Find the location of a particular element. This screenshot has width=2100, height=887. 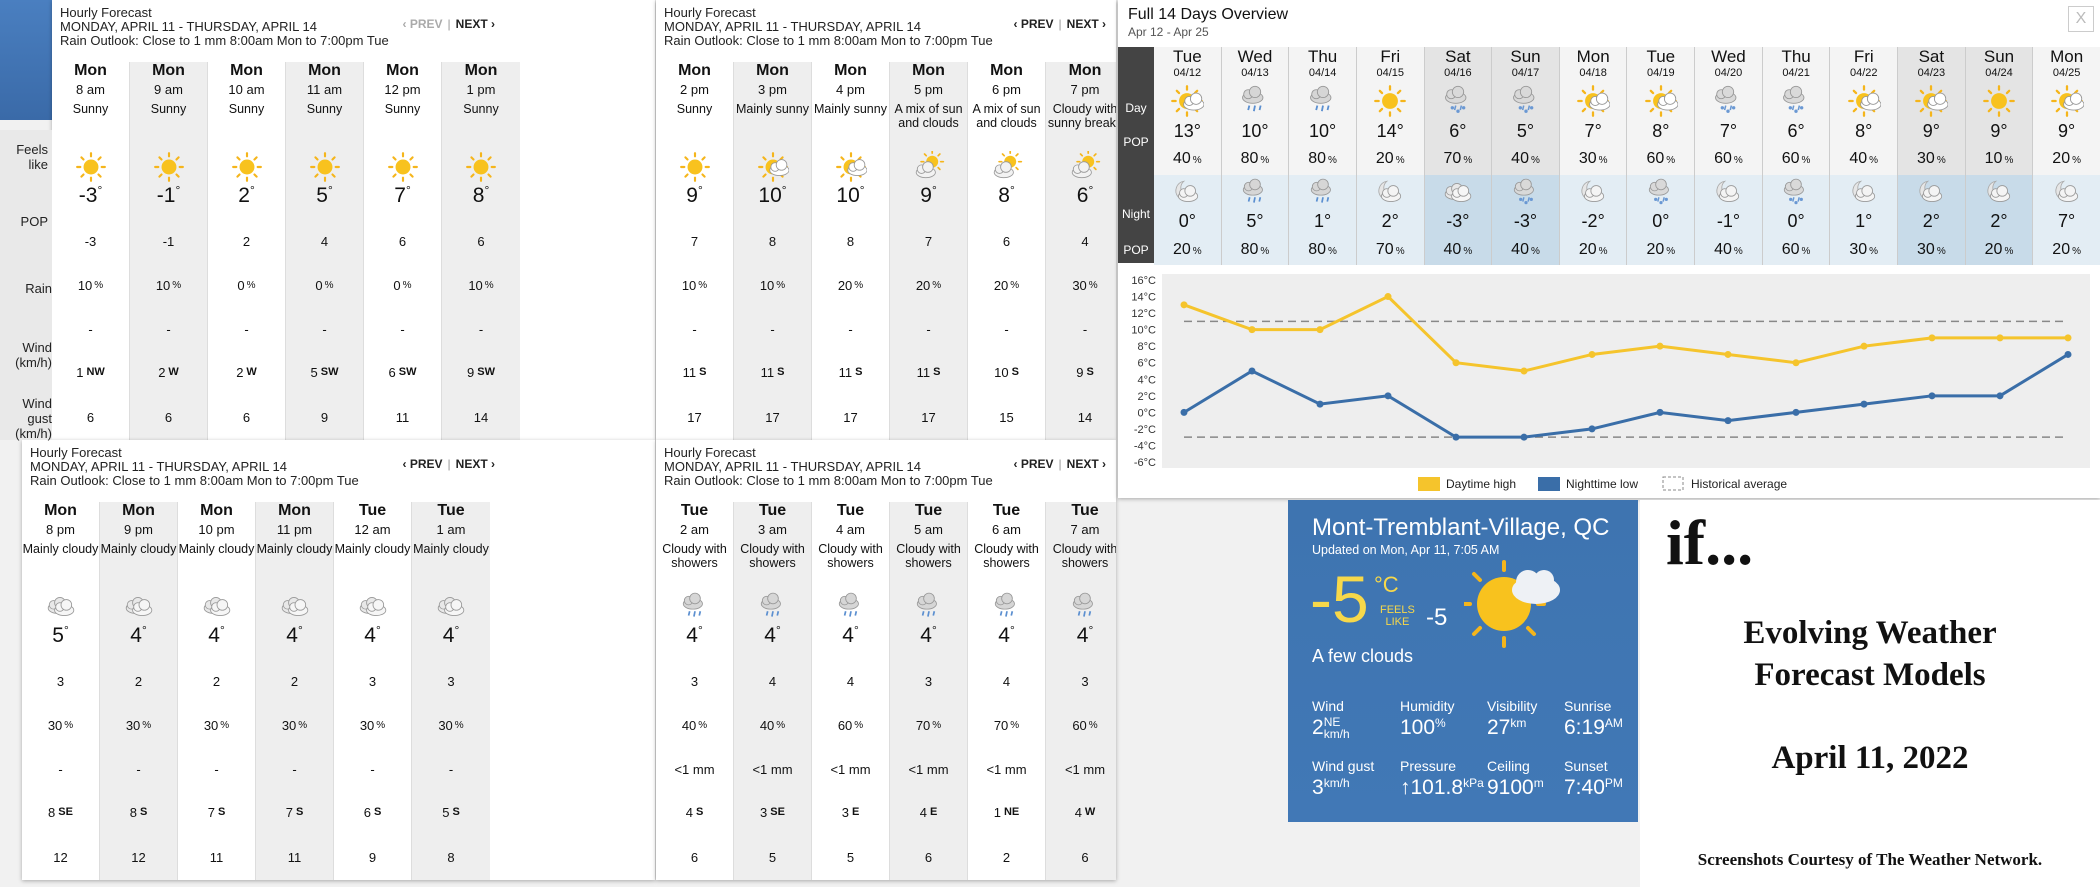

legend-swatch is located at coordinates (1673, 483).